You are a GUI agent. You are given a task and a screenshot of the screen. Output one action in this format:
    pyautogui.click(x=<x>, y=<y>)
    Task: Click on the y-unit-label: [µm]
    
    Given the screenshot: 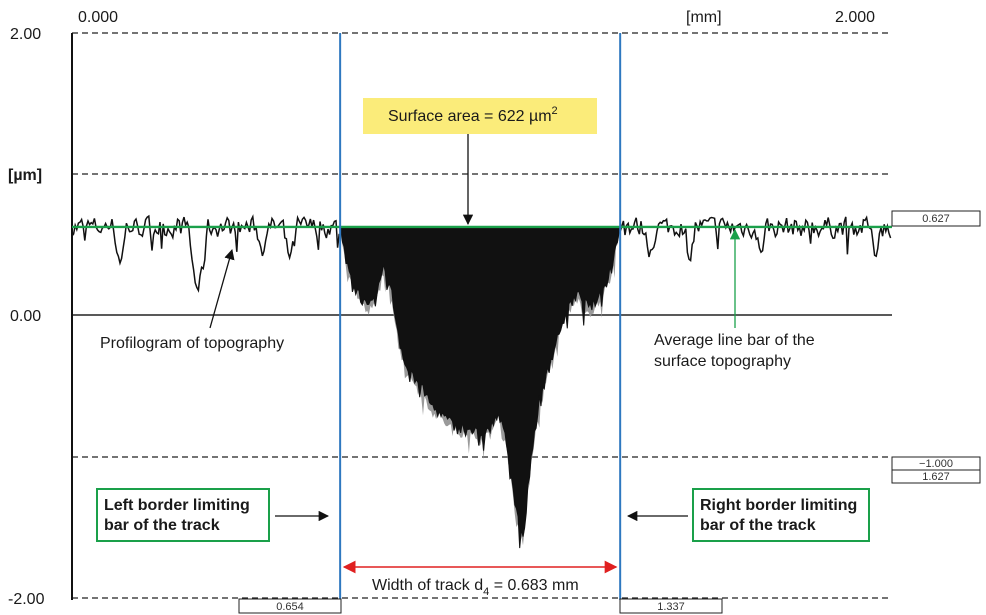 What is the action you would take?
    pyautogui.click(x=25, y=175)
    